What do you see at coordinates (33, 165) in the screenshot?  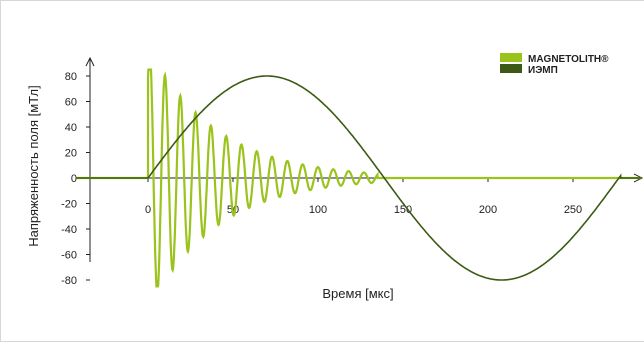 I see `y-axis-title: Напряженность поля [мТл]` at bounding box center [33, 165].